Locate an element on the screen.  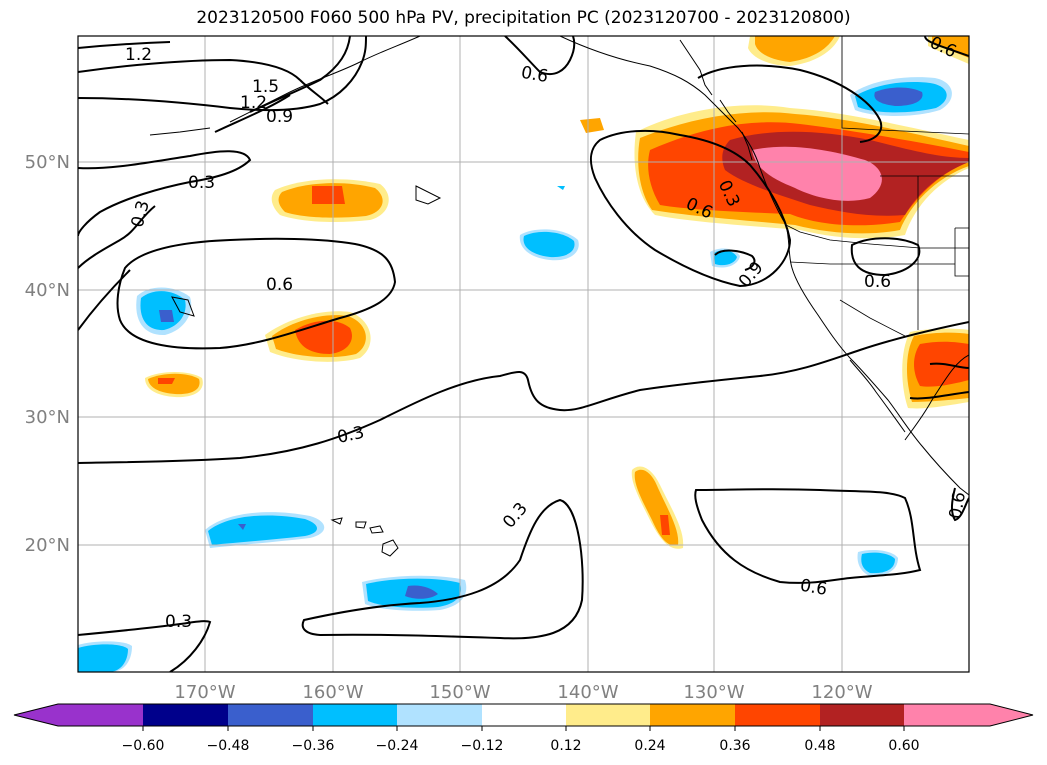
contour-label: 1.5 is located at coordinates (265, 87).